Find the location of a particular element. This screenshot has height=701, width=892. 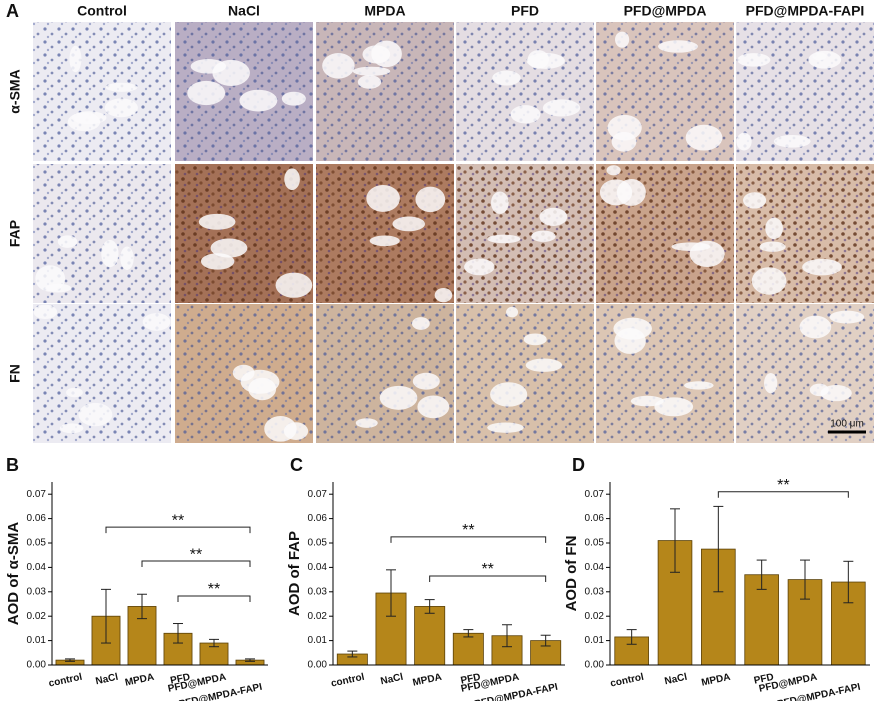

panel-letter: C is located at coordinates (296, 465).